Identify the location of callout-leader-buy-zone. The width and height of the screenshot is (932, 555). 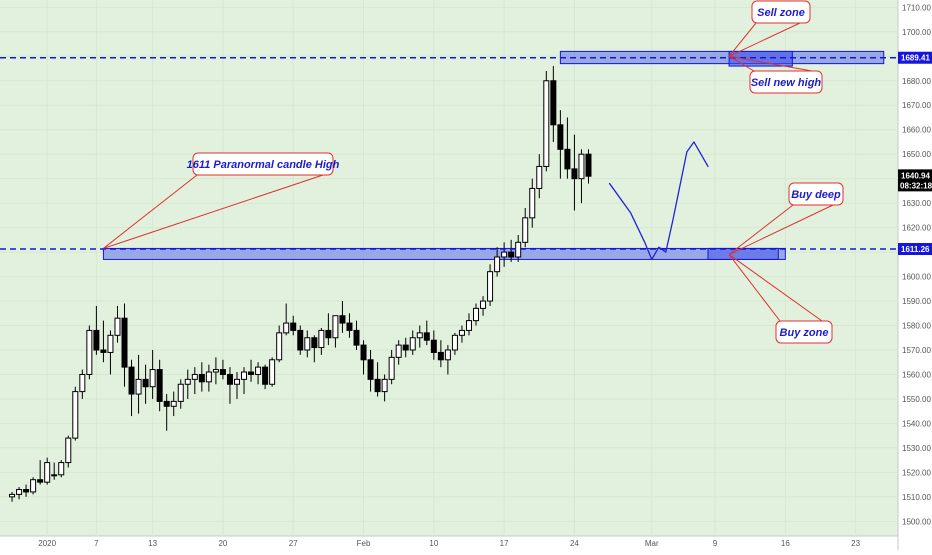
(754, 288).